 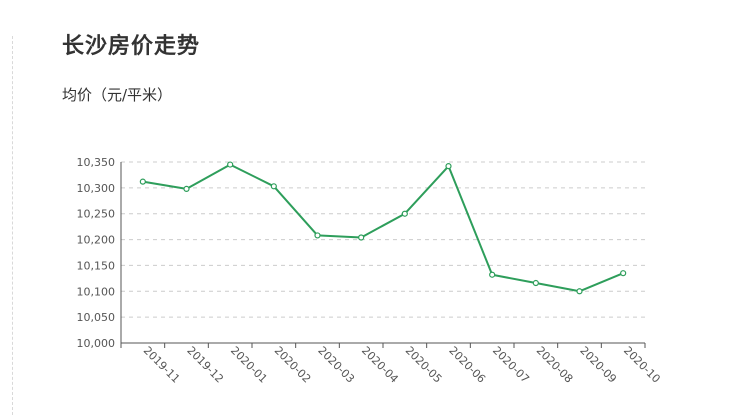 What do you see at coordinates (467, 365) in the screenshot?
I see `x-tick-label: 2020-06` at bounding box center [467, 365].